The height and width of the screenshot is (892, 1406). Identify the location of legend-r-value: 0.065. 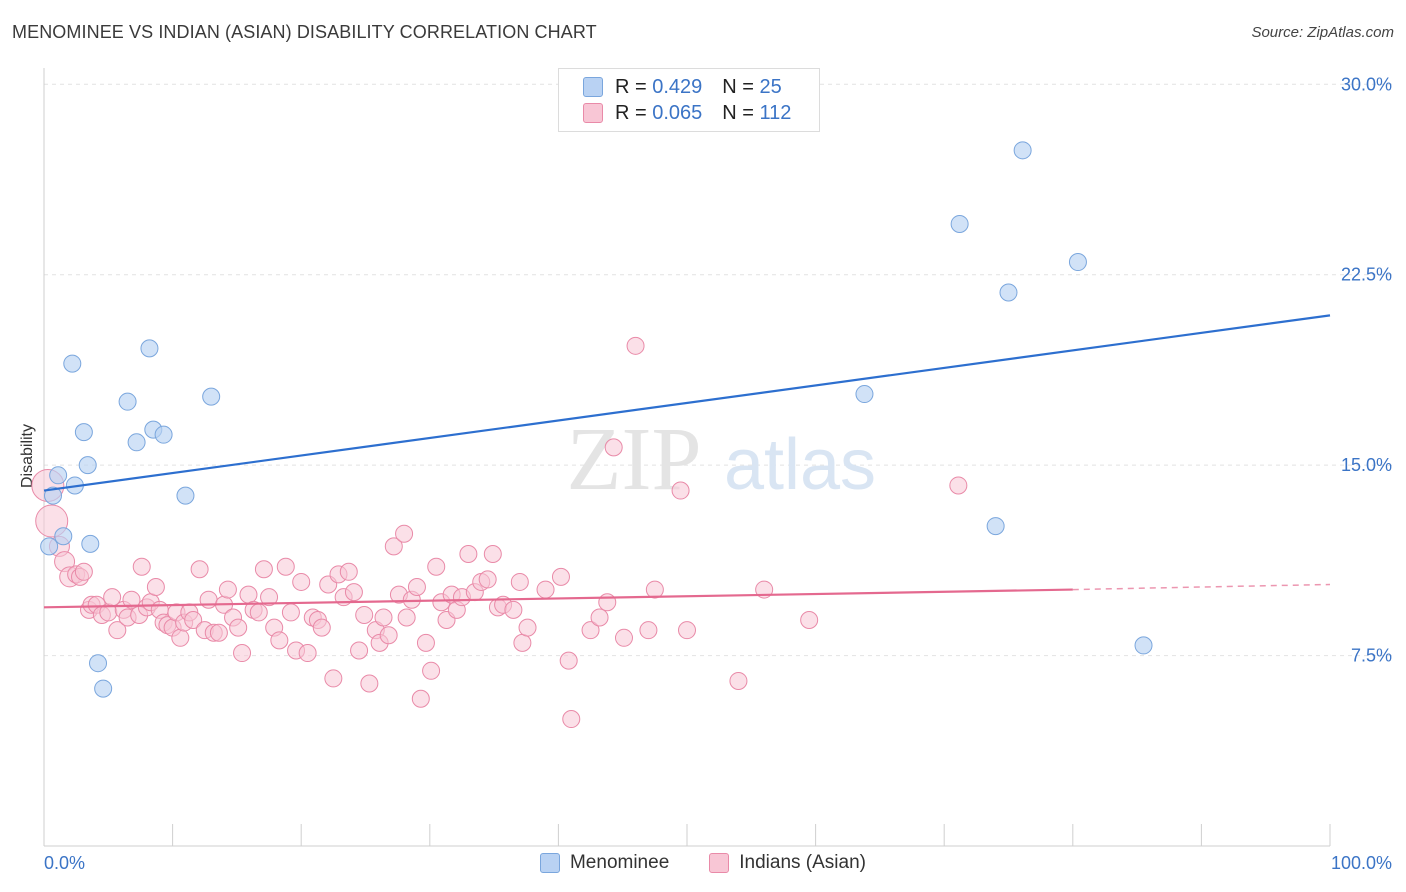
(677, 112).